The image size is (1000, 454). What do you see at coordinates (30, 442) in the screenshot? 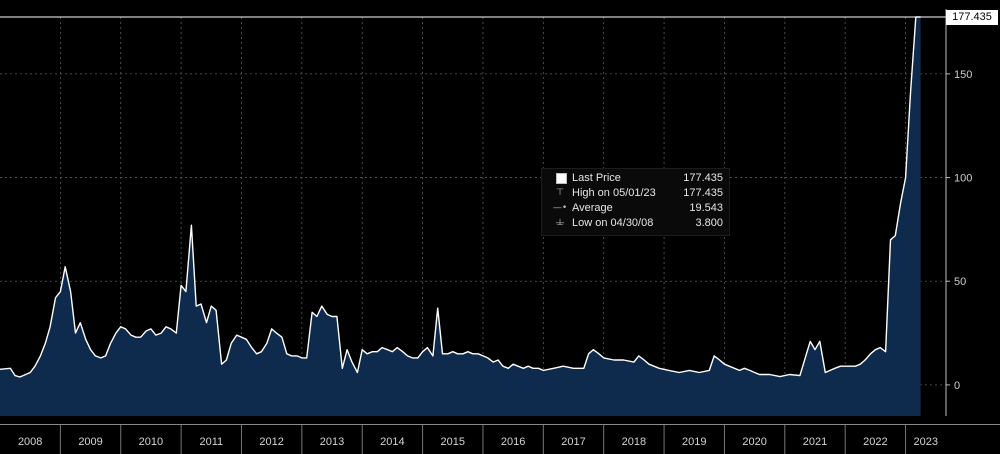
I see `x-tick-label: 2008` at bounding box center [30, 442].